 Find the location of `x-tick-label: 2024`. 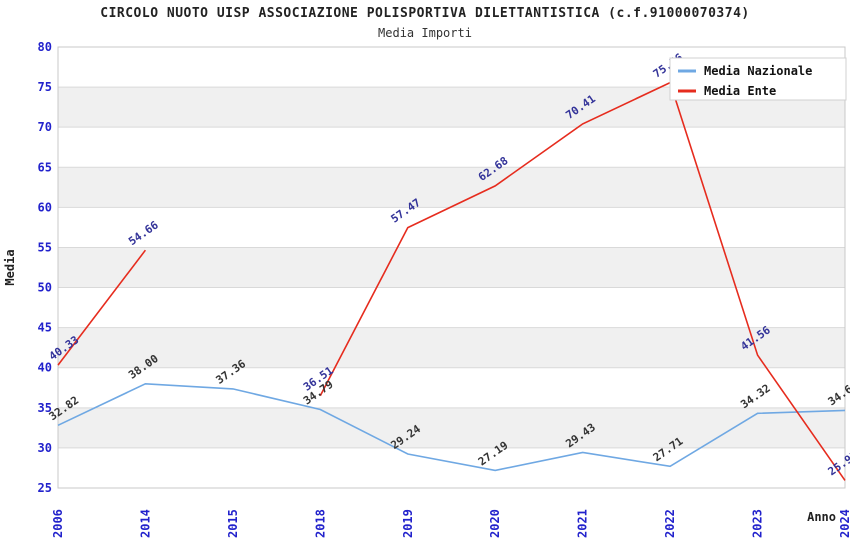

x-tick-label: 2024 is located at coordinates (844, 523).